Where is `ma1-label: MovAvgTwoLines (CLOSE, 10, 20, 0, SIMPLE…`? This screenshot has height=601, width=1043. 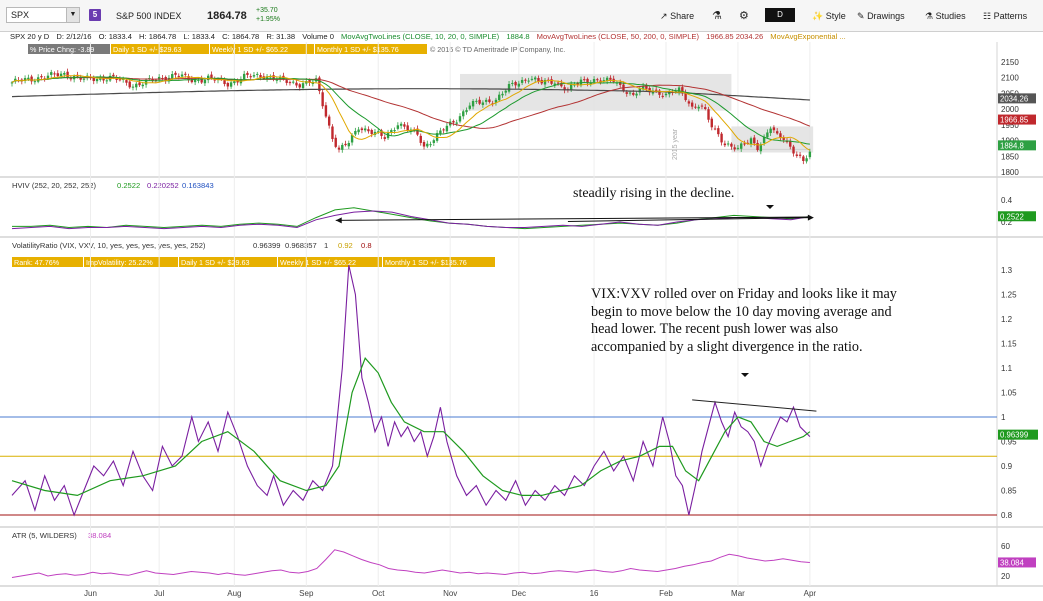
ma1-label: MovAvgTwoLines (CLOSE, 10, 20, 0, SIMPLE… is located at coordinates (420, 36).